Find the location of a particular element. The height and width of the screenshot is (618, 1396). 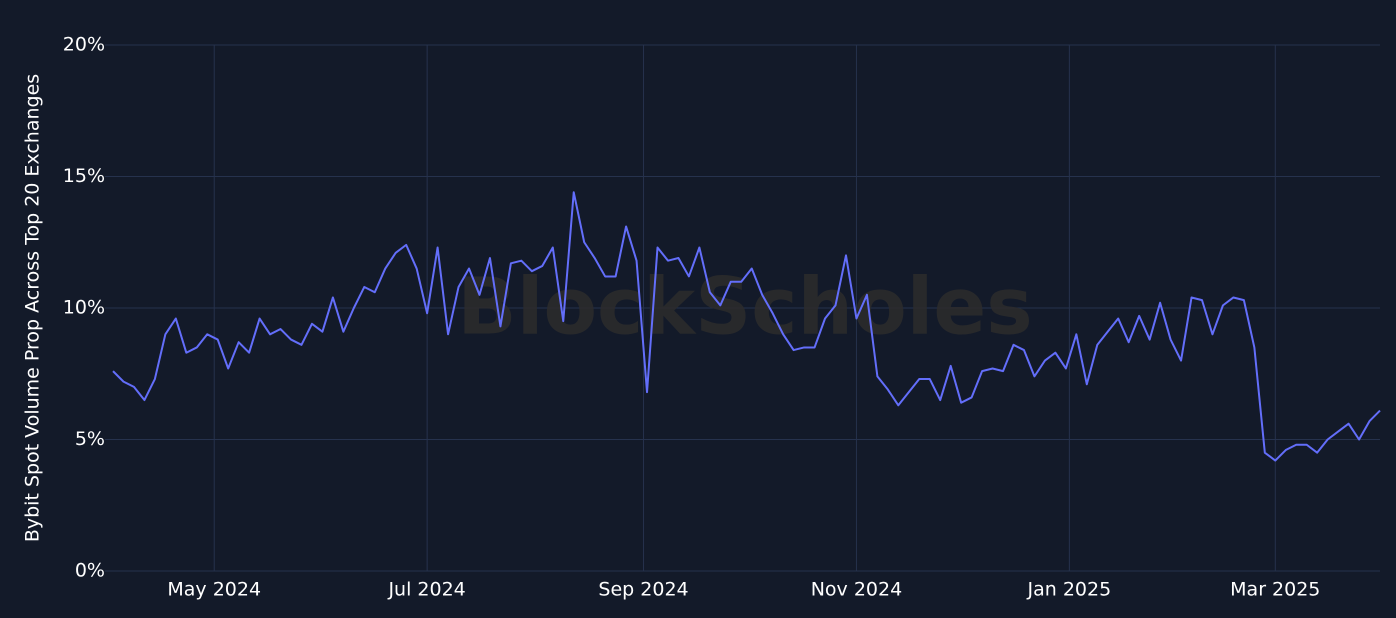

y-tick-label: 10% is located at coordinates (84, 308).